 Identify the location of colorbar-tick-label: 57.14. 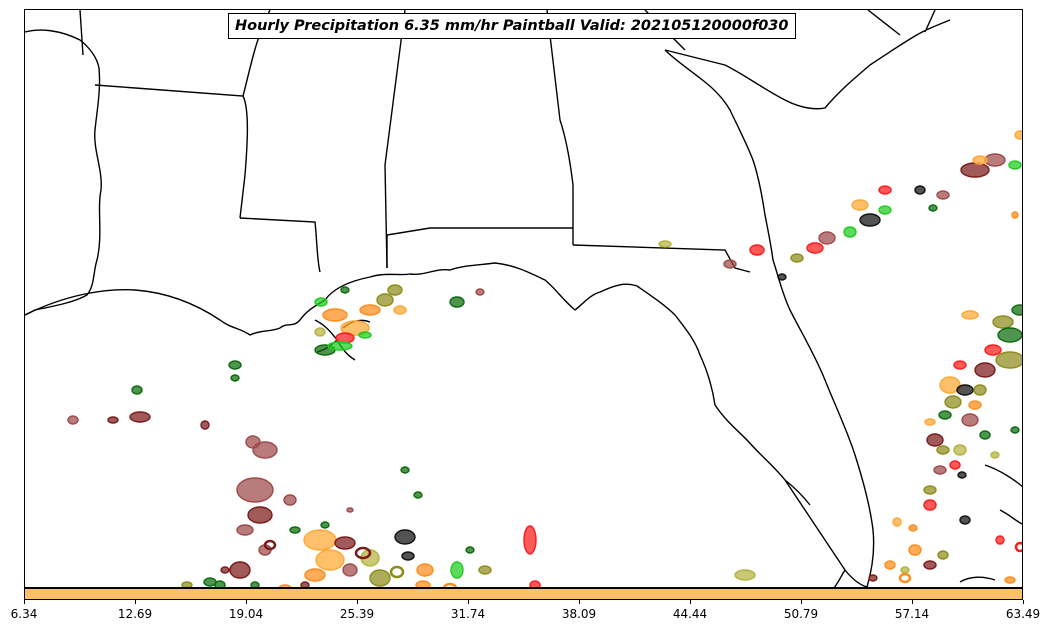
(912, 614).